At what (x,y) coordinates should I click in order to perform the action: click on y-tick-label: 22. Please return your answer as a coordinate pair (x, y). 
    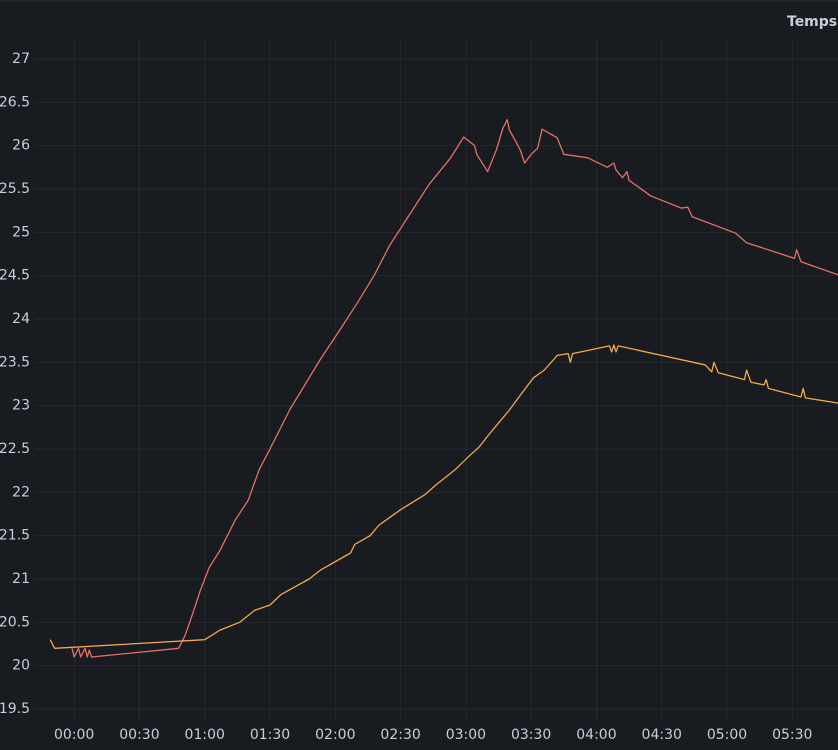
    Looking at the image, I should click on (21, 492).